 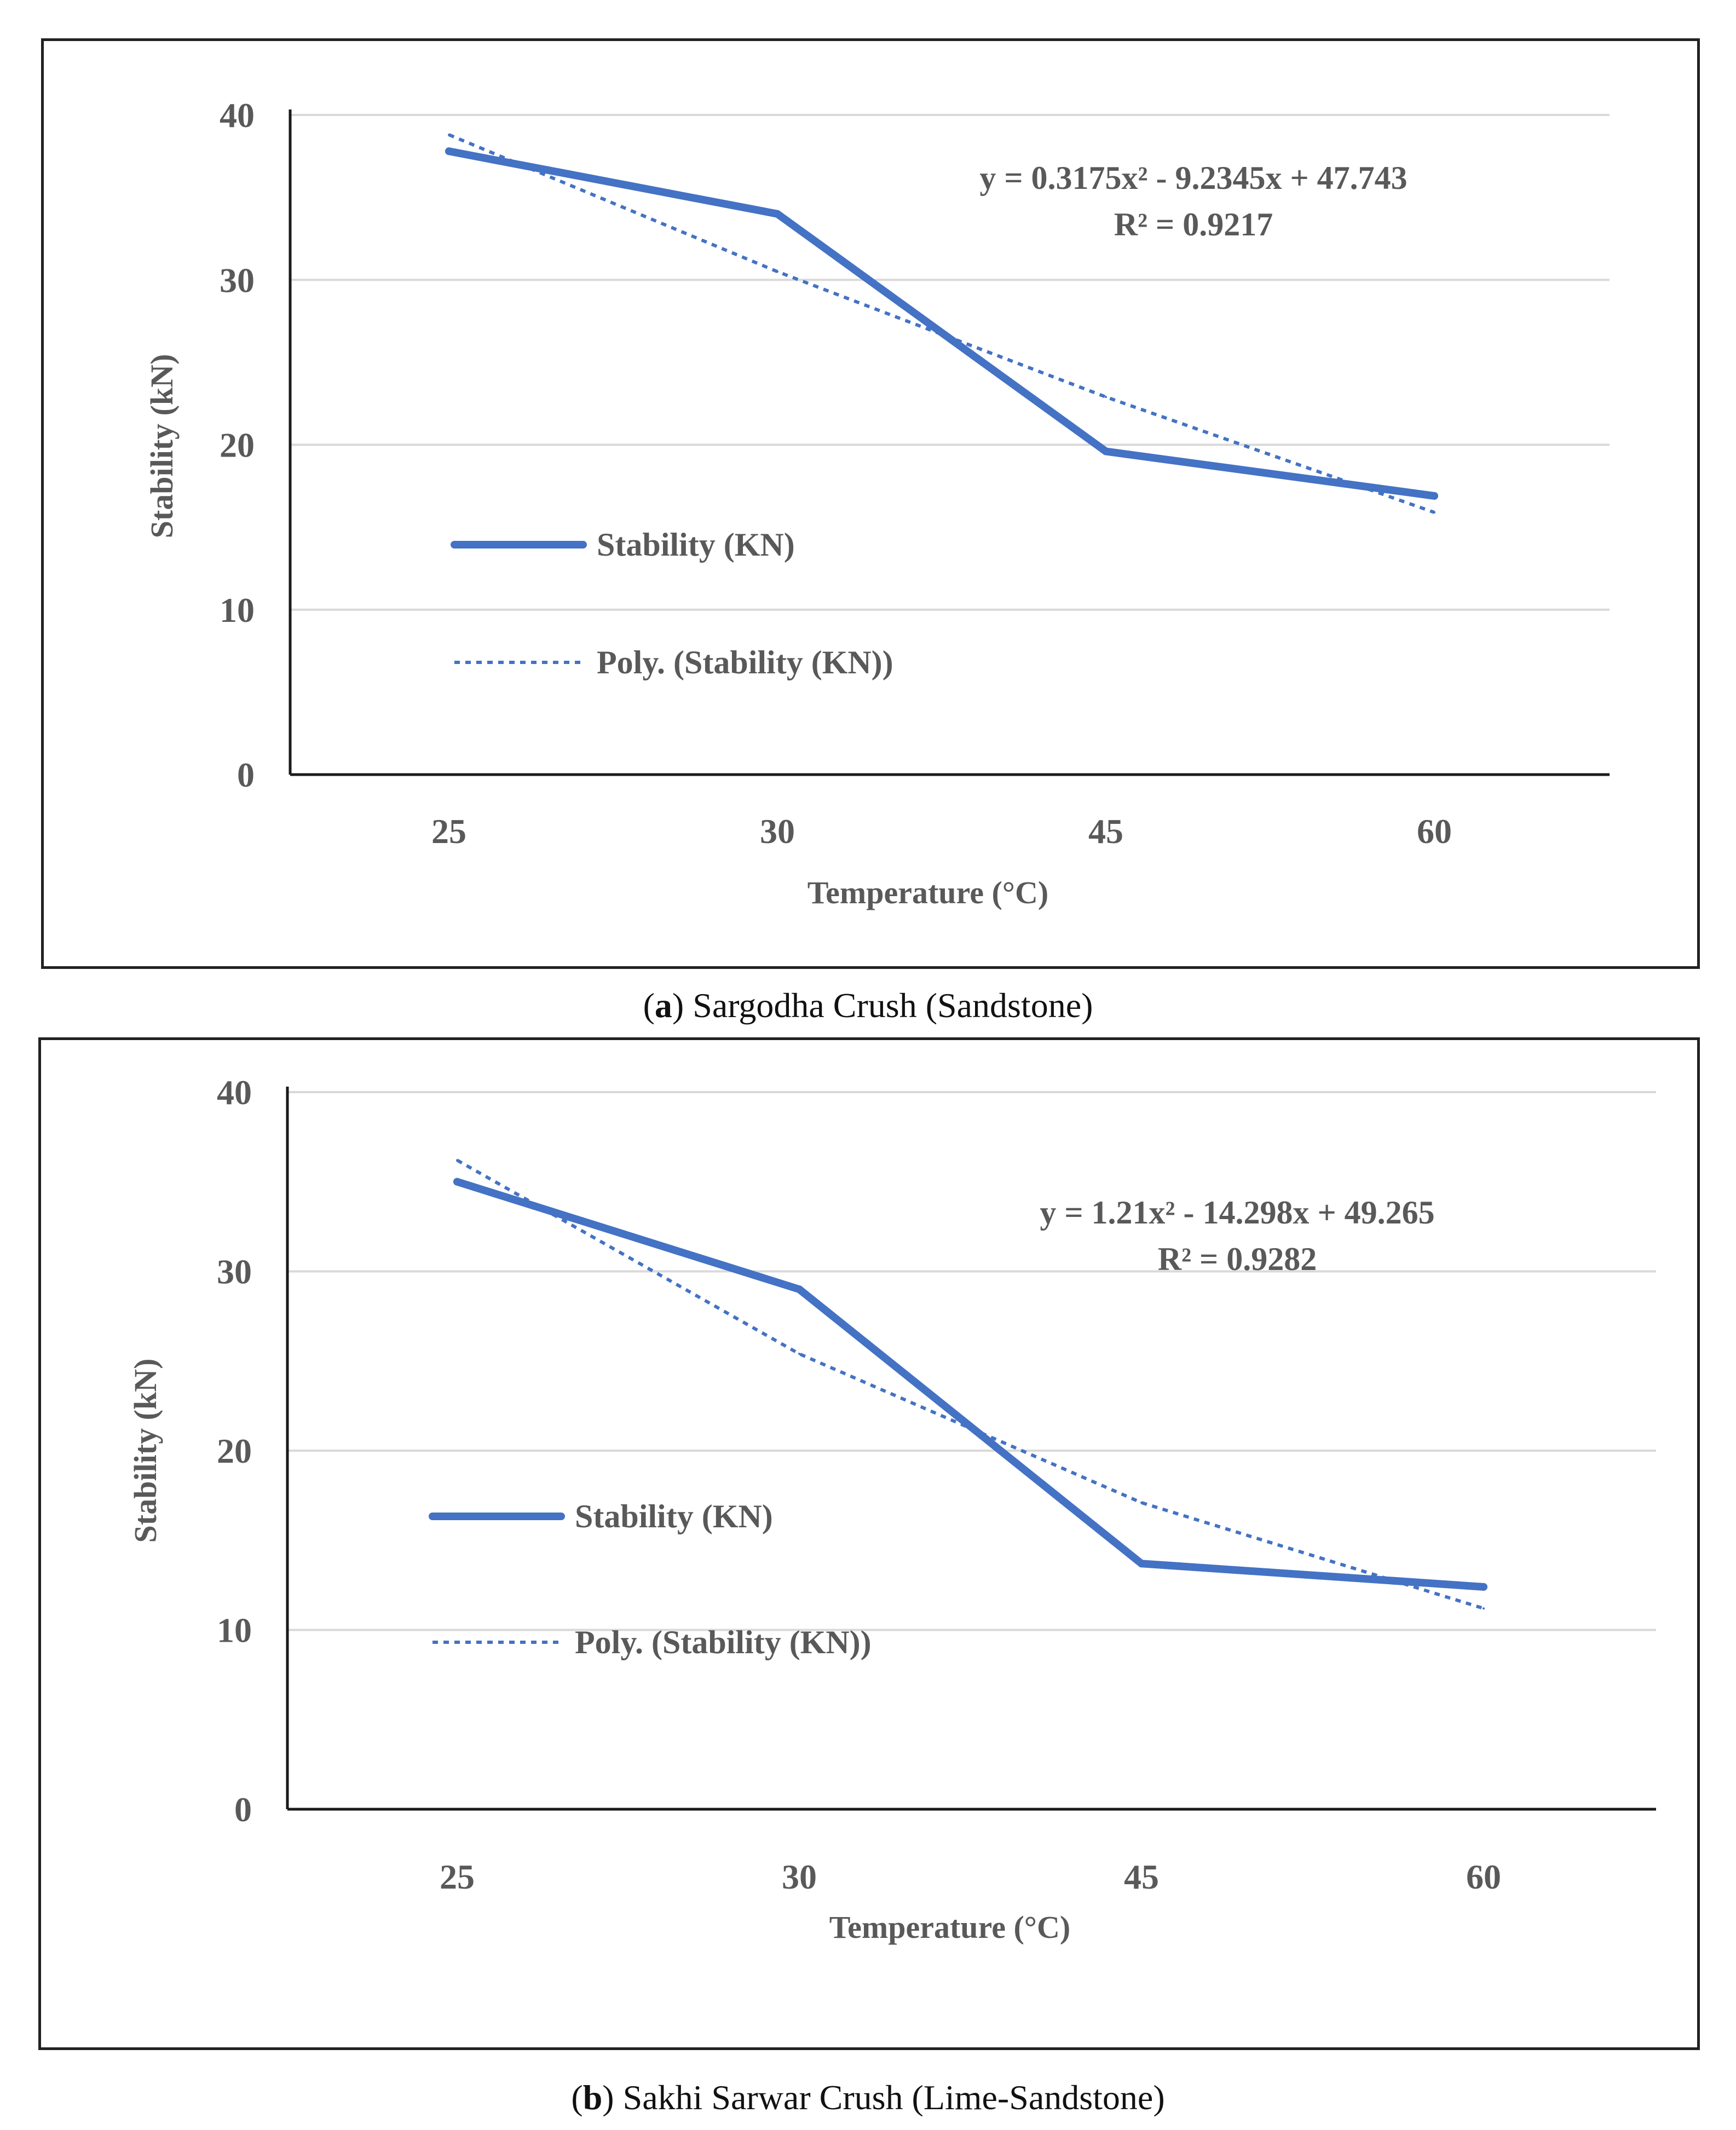 What do you see at coordinates (235, 1630) in the screenshot?
I see `chart-b-y-tick-label: 10` at bounding box center [235, 1630].